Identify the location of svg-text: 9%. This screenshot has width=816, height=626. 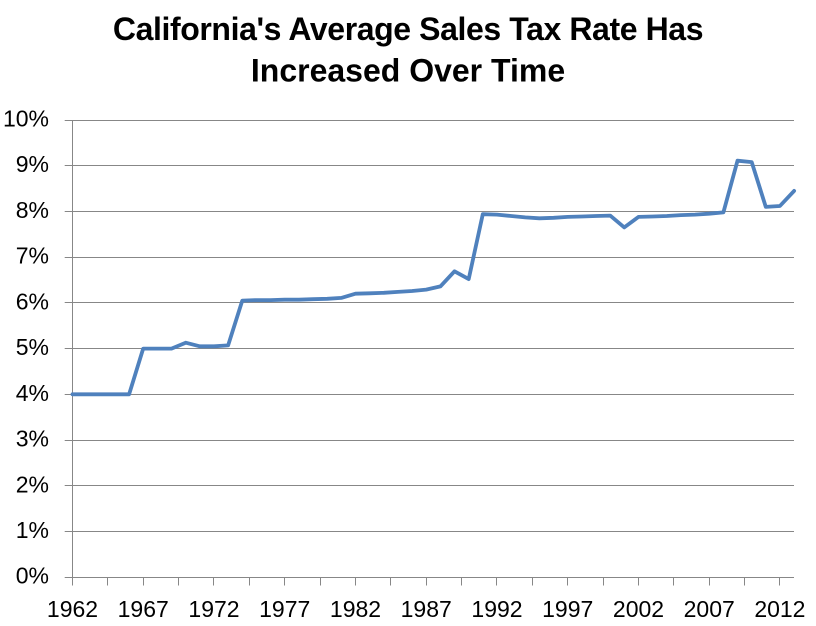
(32, 164).